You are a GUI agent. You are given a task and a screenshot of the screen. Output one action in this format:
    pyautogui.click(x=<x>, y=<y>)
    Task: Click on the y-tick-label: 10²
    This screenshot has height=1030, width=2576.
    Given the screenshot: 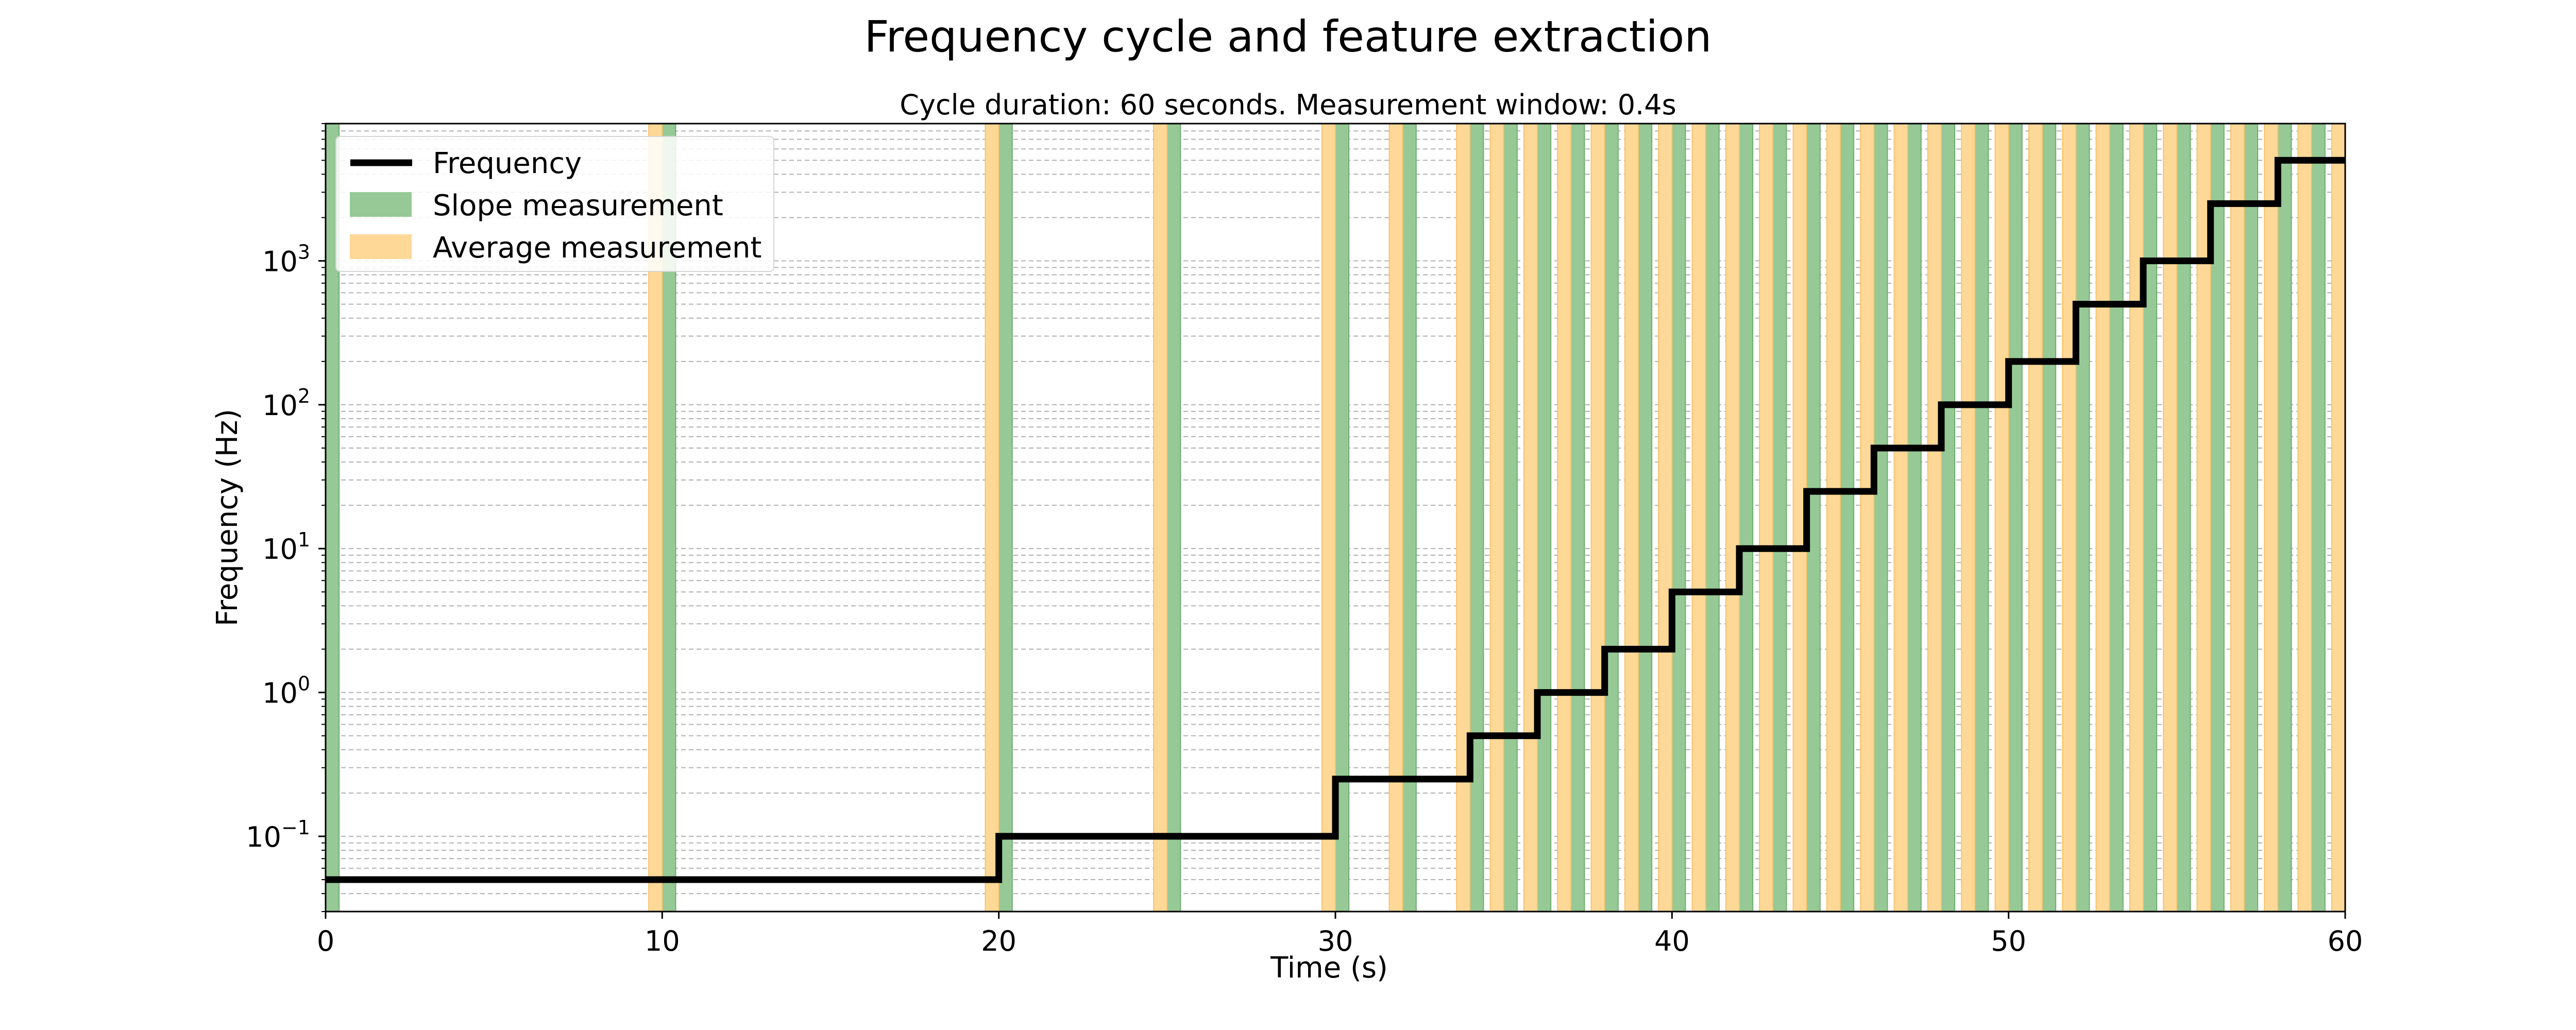 What is the action you would take?
    pyautogui.click(x=286, y=404)
    